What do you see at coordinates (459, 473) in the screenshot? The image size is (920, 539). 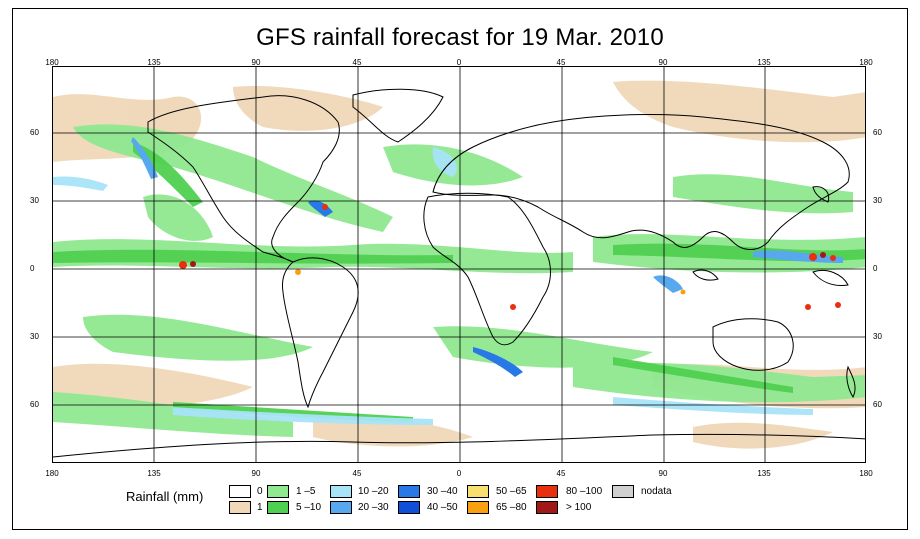 I see `lon-tick-bottom: 0` at bounding box center [459, 473].